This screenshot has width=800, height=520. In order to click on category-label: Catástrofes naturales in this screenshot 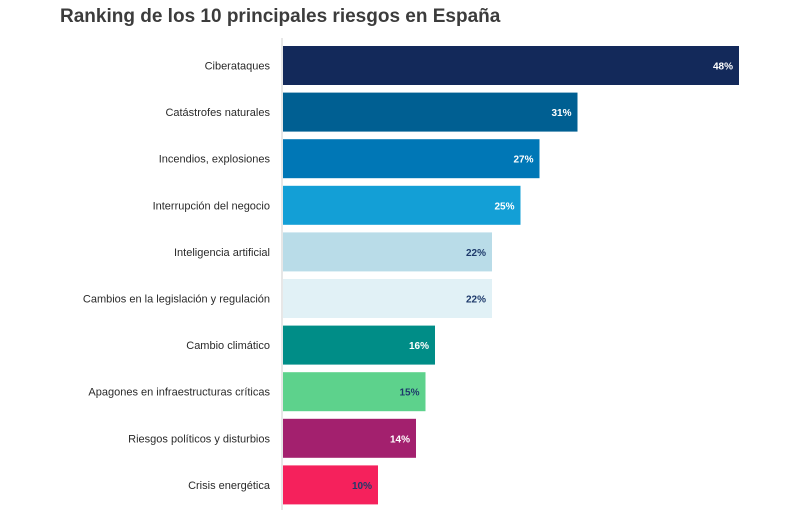, I will do `click(217, 113)`.